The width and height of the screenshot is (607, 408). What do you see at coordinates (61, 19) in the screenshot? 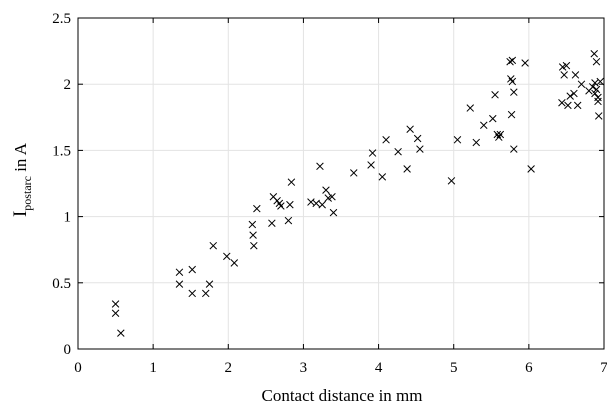
I see `y-tick-label: 2.5` at bounding box center [61, 19].